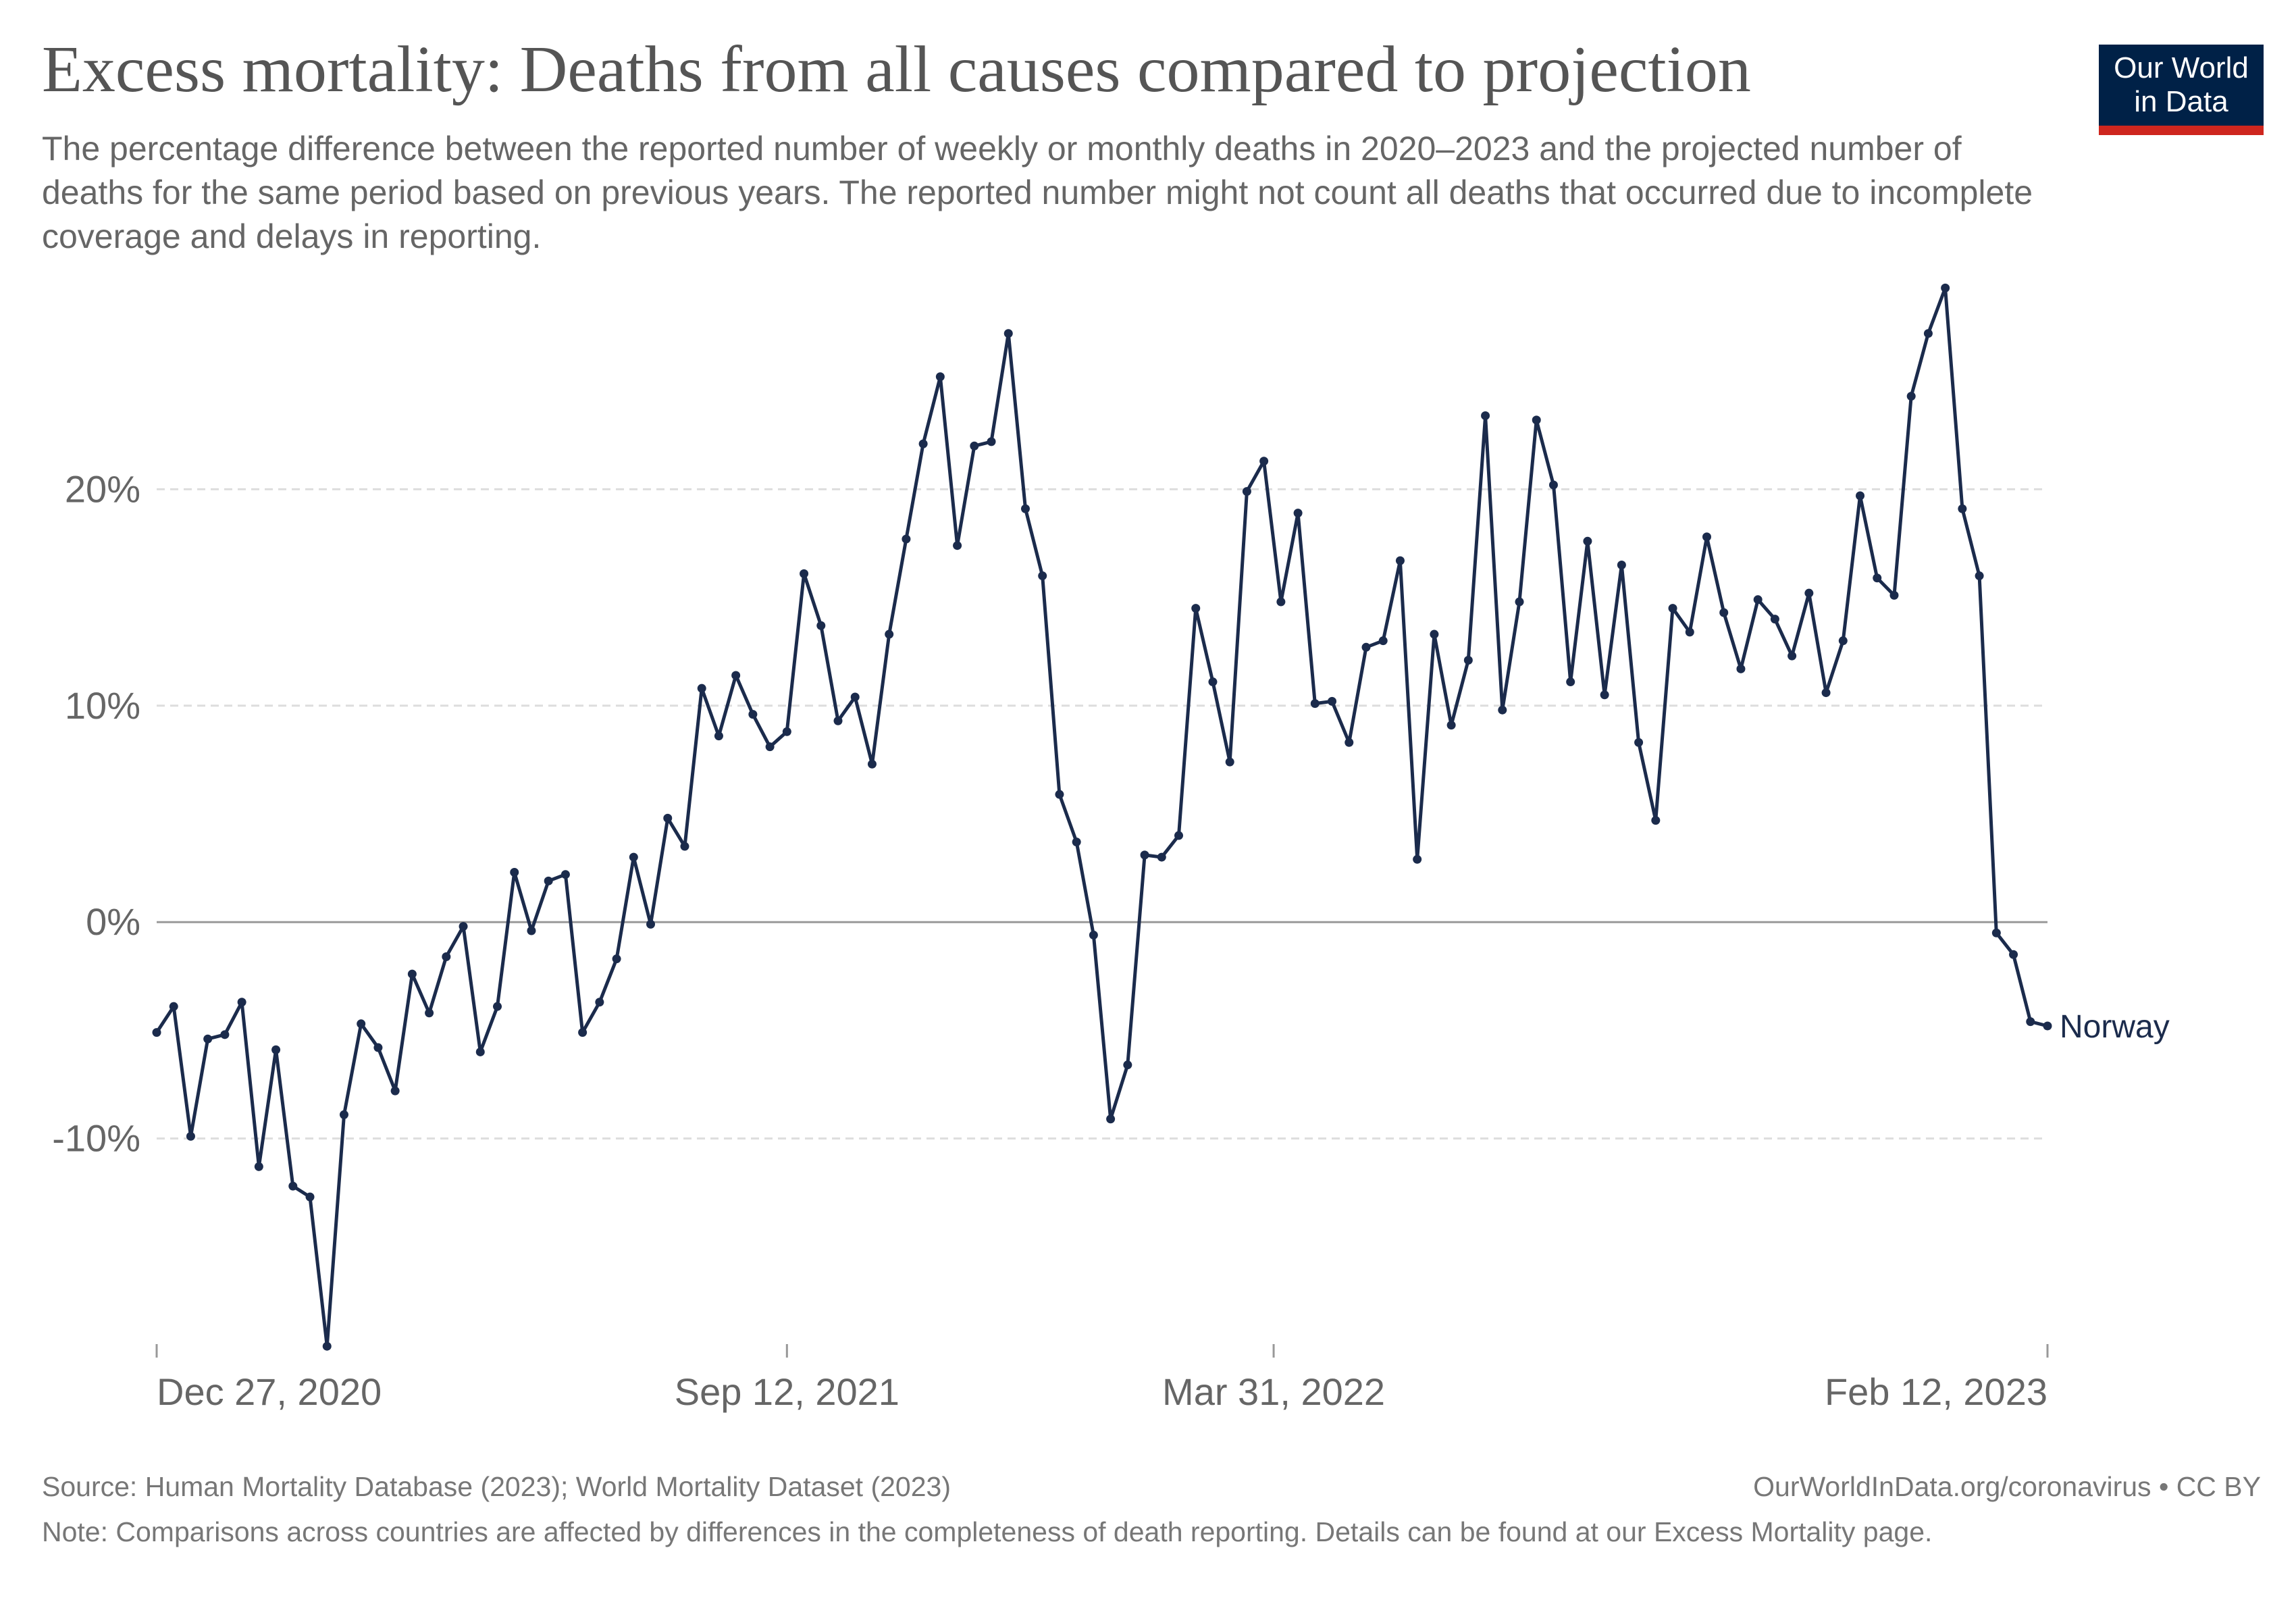 The width and height of the screenshot is (2296, 1621). What do you see at coordinates (2115, 1027) in the screenshot?
I see `series-label-norway: Norway` at bounding box center [2115, 1027].